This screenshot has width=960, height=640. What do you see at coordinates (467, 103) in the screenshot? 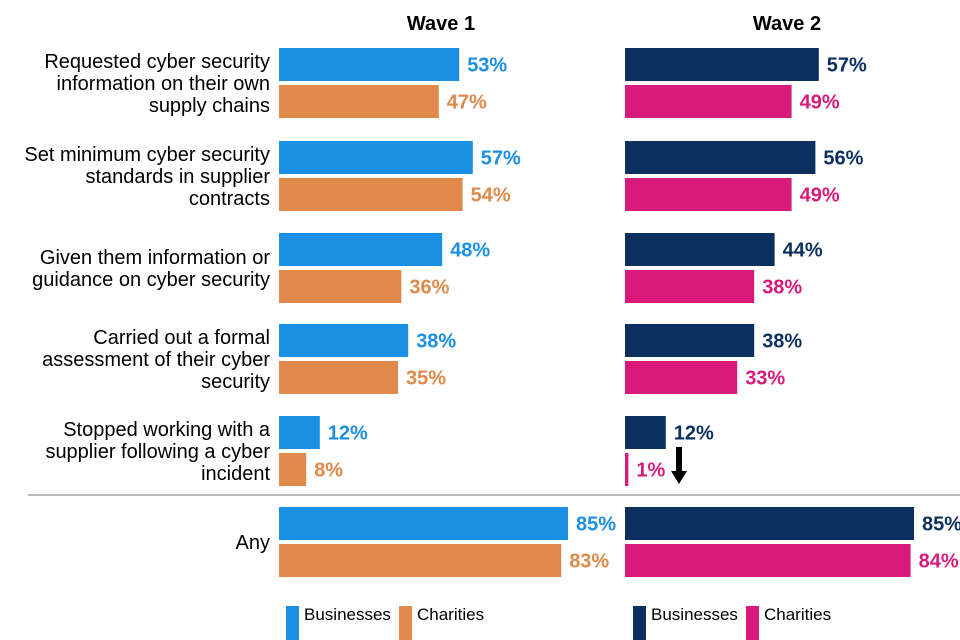
I see `value-label: 47%` at bounding box center [467, 103].